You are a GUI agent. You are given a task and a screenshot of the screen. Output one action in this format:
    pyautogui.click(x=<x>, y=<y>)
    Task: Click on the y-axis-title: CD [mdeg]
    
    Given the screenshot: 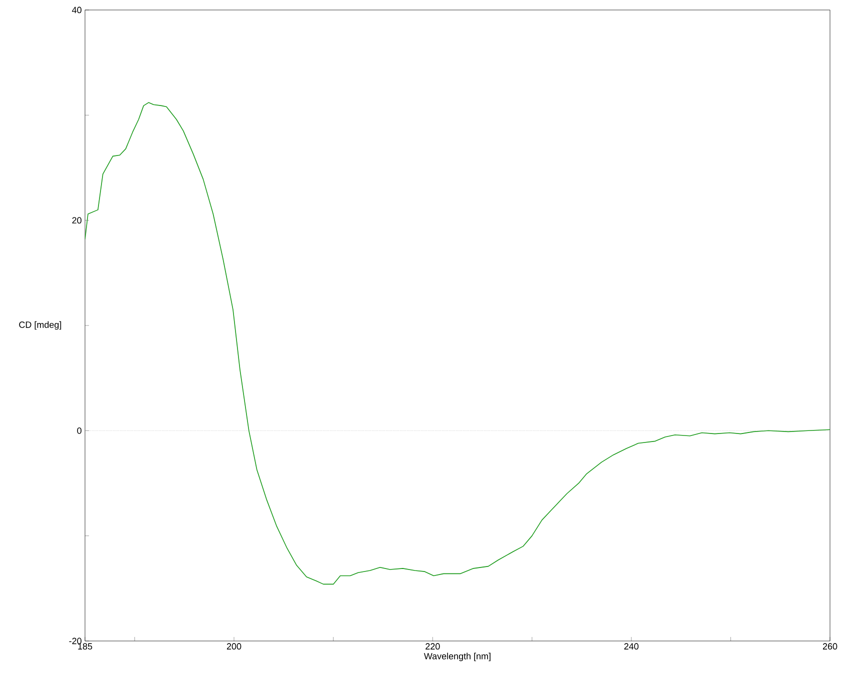 What is the action you would take?
    pyautogui.click(x=40, y=325)
    